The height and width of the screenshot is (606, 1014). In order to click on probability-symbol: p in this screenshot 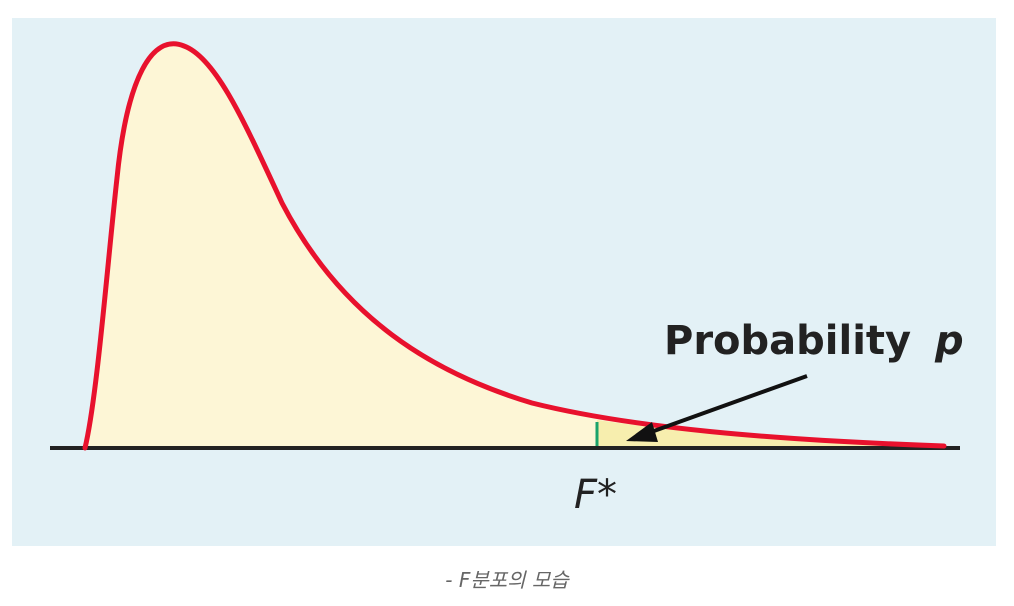, I will do `click(949, 341)`.